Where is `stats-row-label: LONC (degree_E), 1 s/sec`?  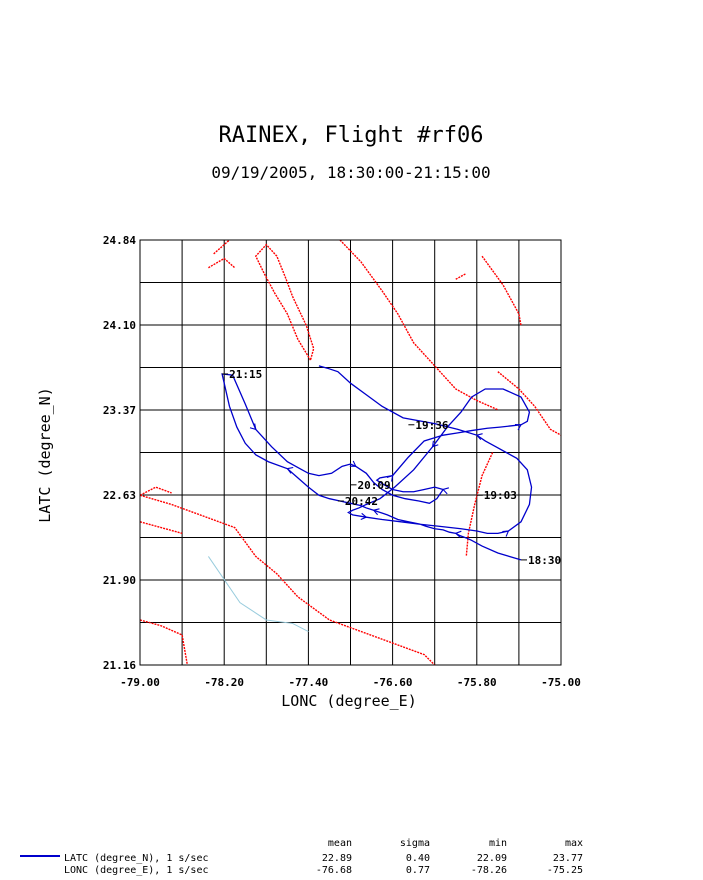 stats-row-label: LONC (degree_E), 1 s/sec is located at coordinates (136, 870).